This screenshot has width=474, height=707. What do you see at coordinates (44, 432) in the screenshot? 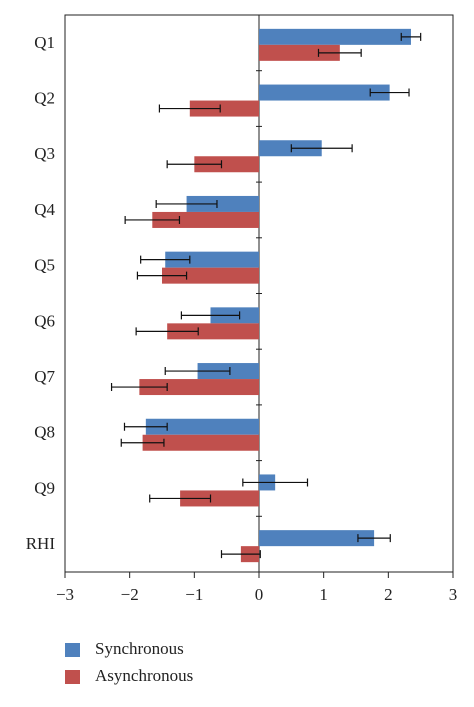
I see `y-tick-label: Q8` at bounding box center [44, 432].